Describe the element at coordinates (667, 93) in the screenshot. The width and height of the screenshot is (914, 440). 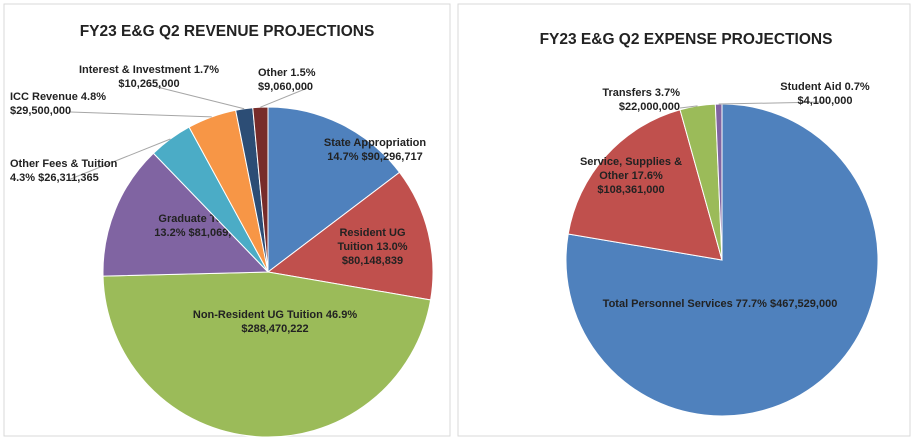
I see `label-percent: 3.7%` at that location.